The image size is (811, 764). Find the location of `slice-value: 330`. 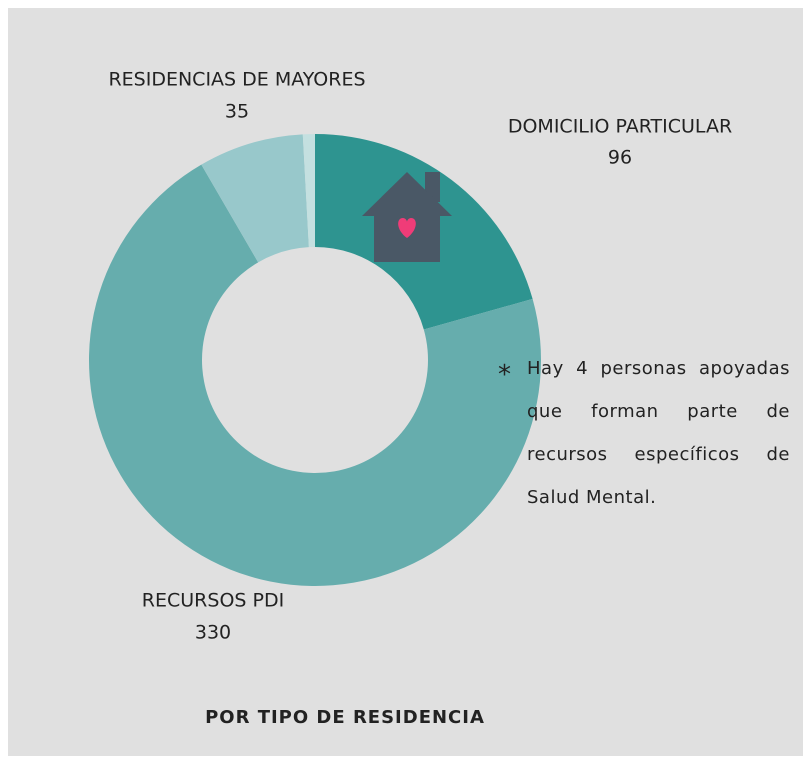

slice-value: 330 is located at coordinates (213, 633).